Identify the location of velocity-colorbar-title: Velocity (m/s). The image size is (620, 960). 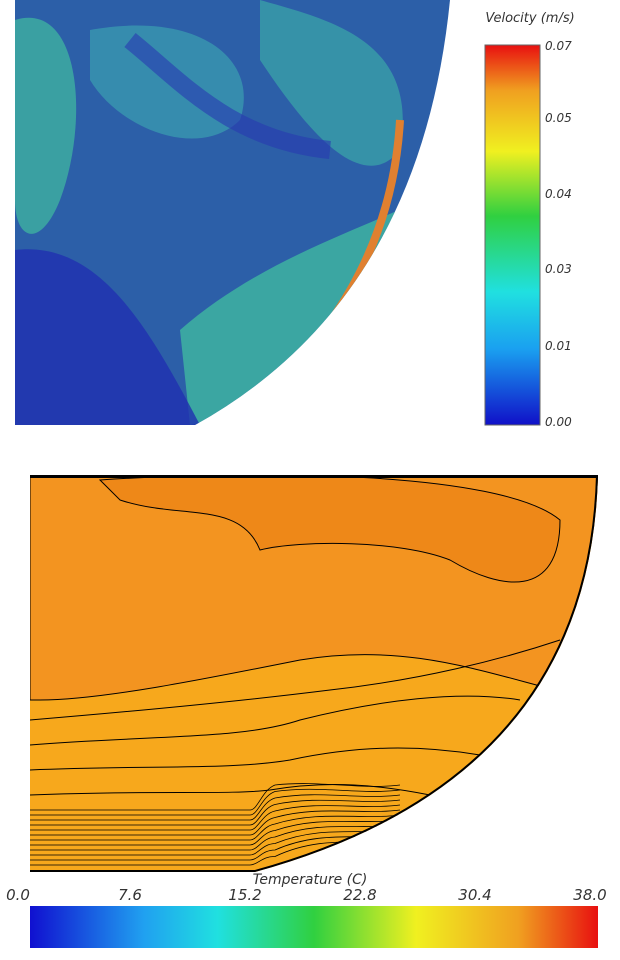
(529, 18).